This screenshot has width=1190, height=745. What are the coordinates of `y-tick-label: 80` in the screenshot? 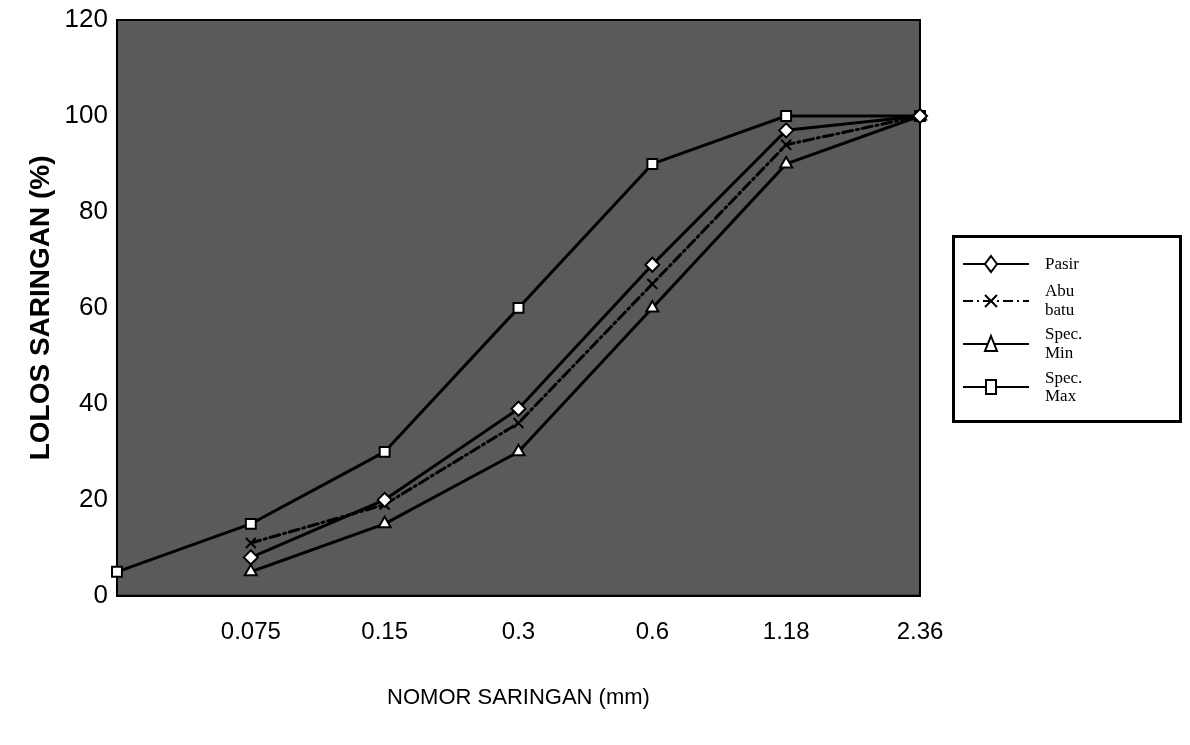 It's located at (93, 210).